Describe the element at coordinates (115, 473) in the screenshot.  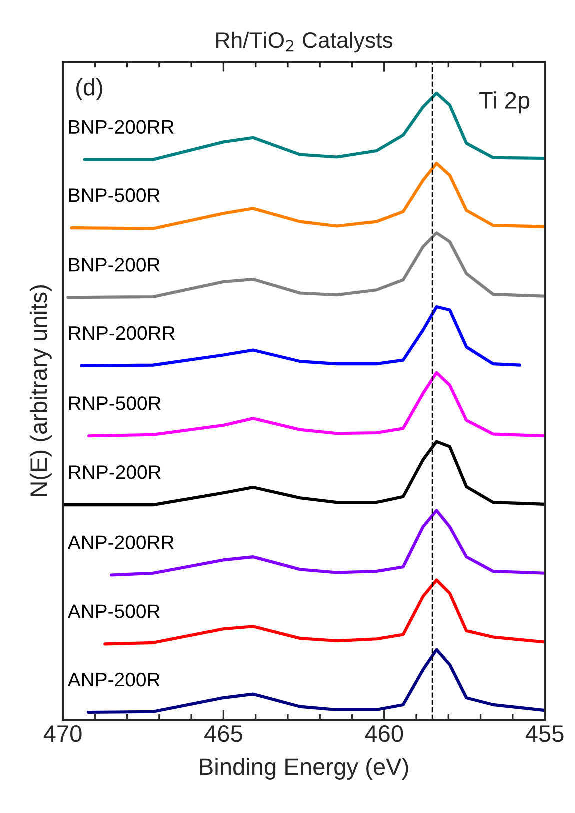
I see `series-label: RNP-200R` at that location.